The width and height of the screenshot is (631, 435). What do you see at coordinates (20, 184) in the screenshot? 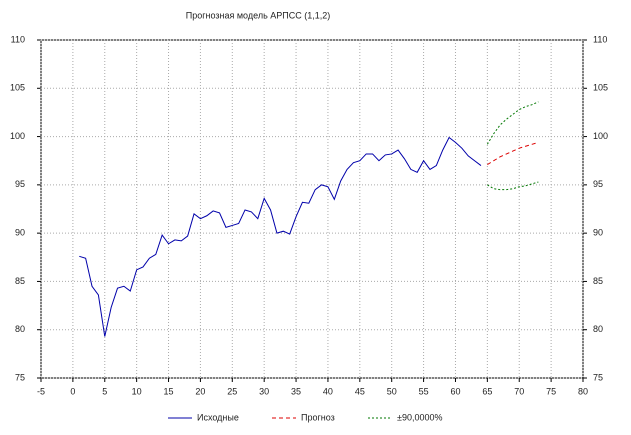
I see `y-tick-label: 95` at bounding box center [20, 184].